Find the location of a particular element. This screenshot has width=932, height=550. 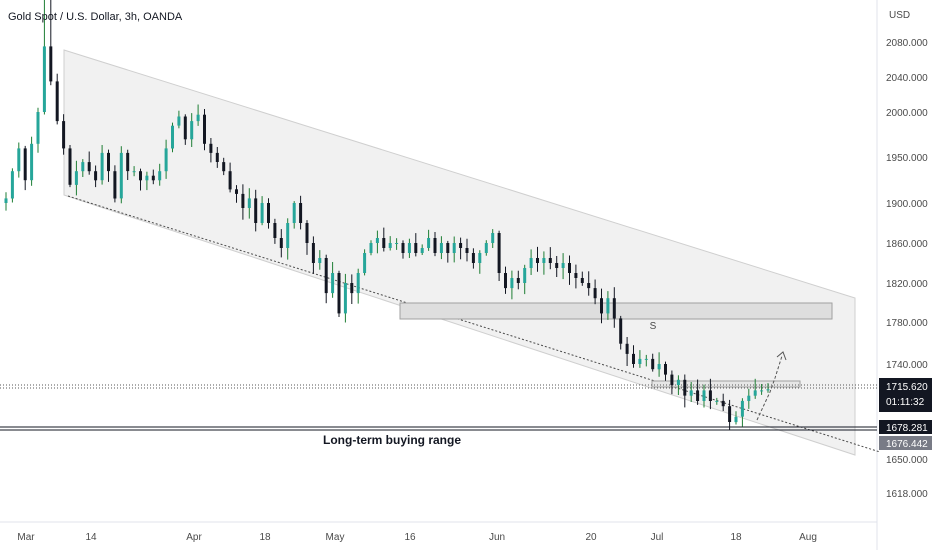

price-tick-label: 2000.000 is located at coordinates (907, 113).